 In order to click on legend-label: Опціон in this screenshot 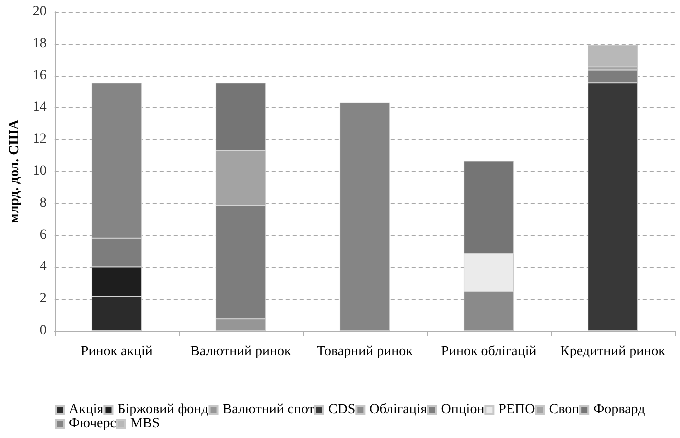, I will do `click(463, 410)`.